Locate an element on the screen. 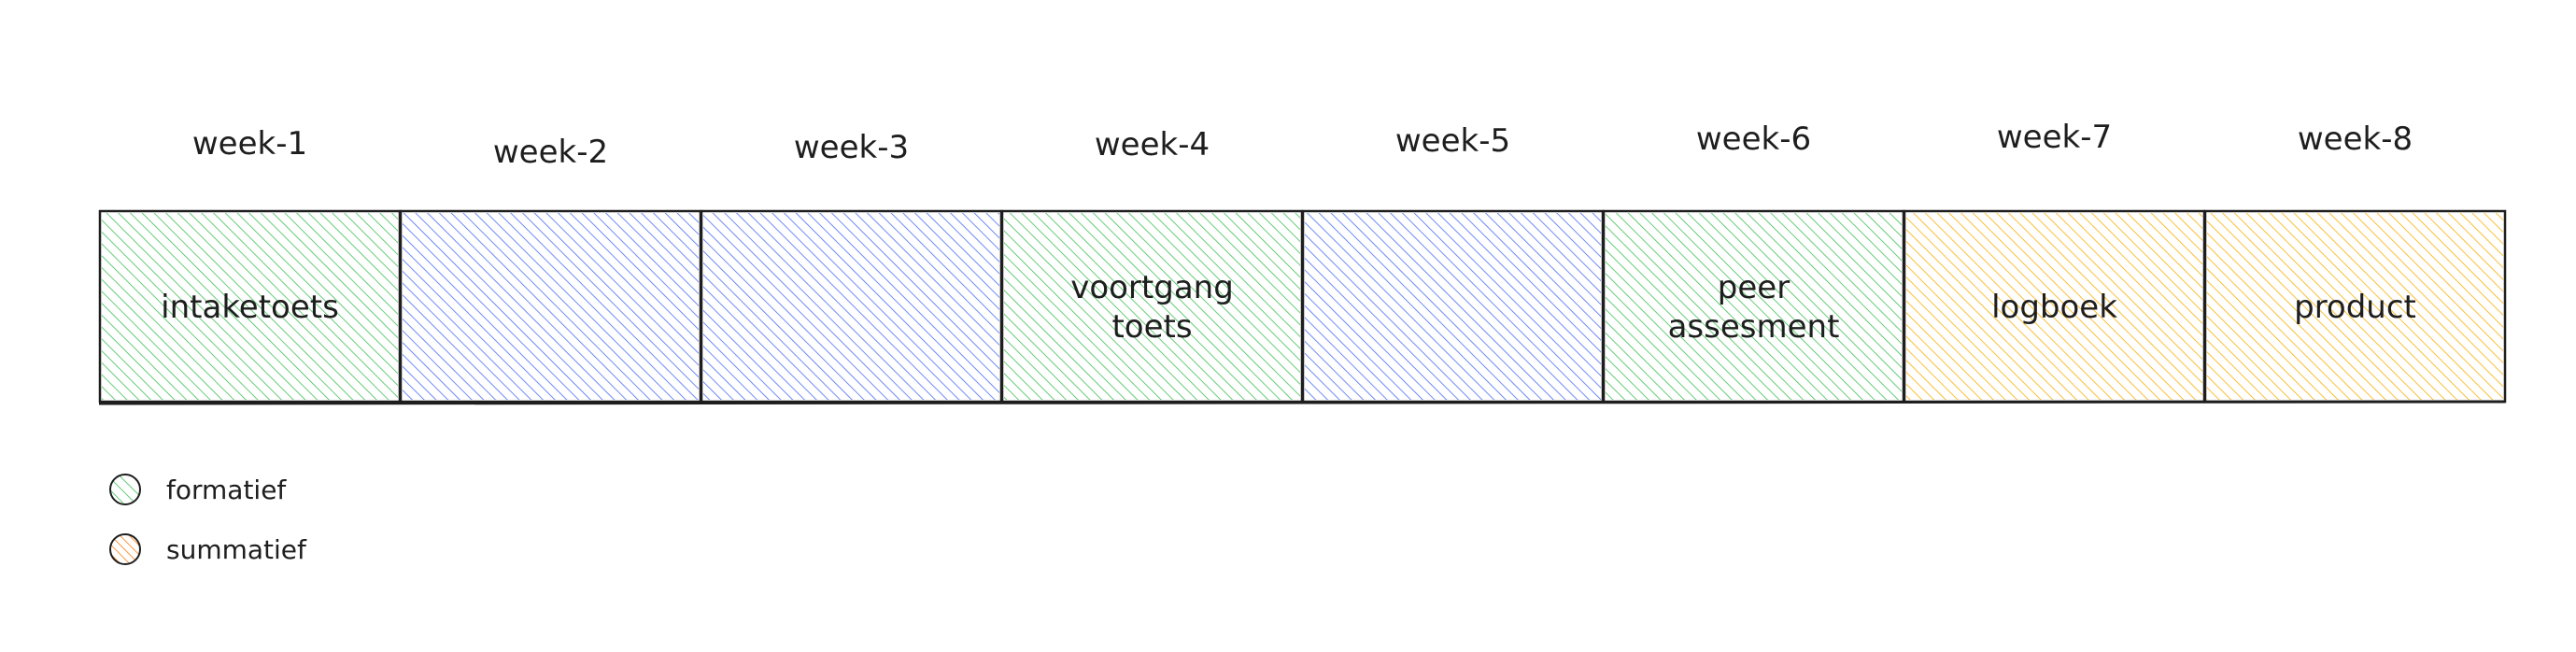 The image size is (2576, 652). week-block-text: logboek is located at coordinates (2054, 307).